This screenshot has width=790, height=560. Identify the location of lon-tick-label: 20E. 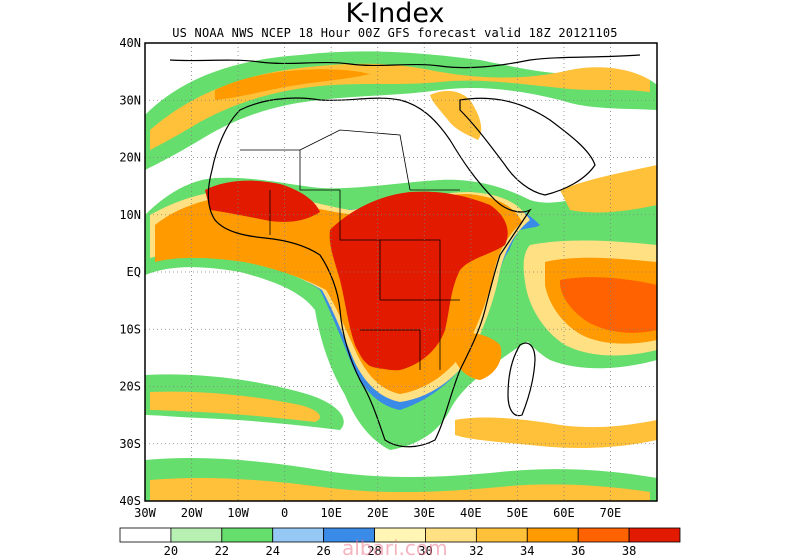
(378, 513).